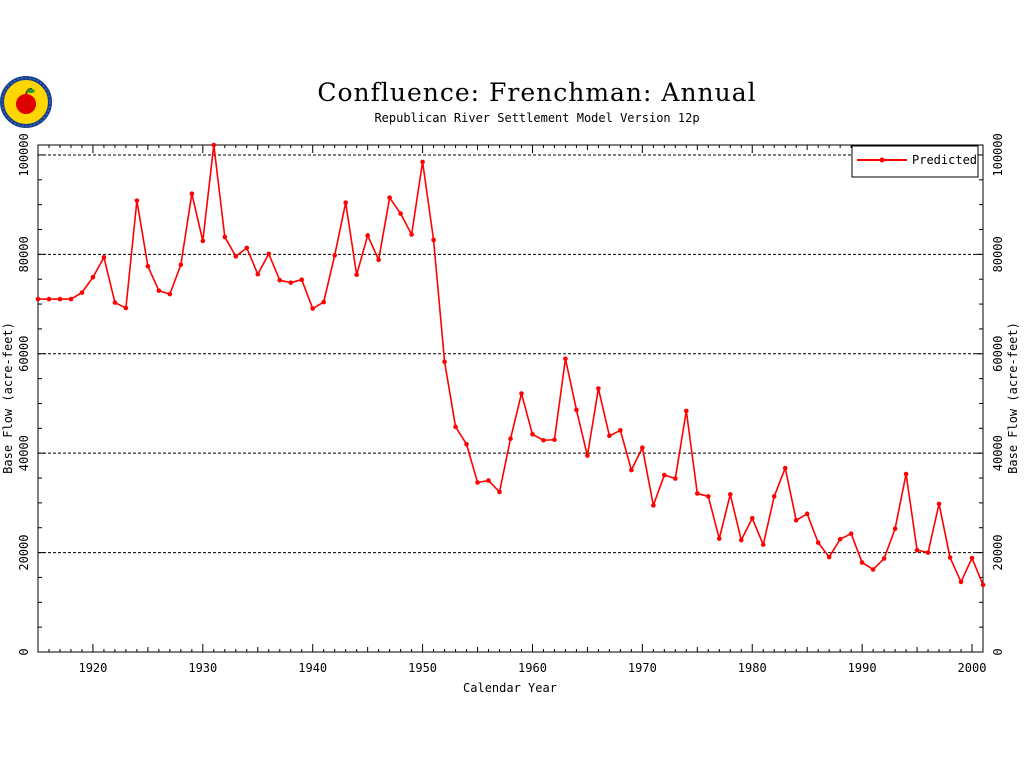 The height and width of the screenshot is (768, 1024). Describe the element at coordinates (422, 668) in the screenshot. I see `x-tick-label: 1950` at that location.